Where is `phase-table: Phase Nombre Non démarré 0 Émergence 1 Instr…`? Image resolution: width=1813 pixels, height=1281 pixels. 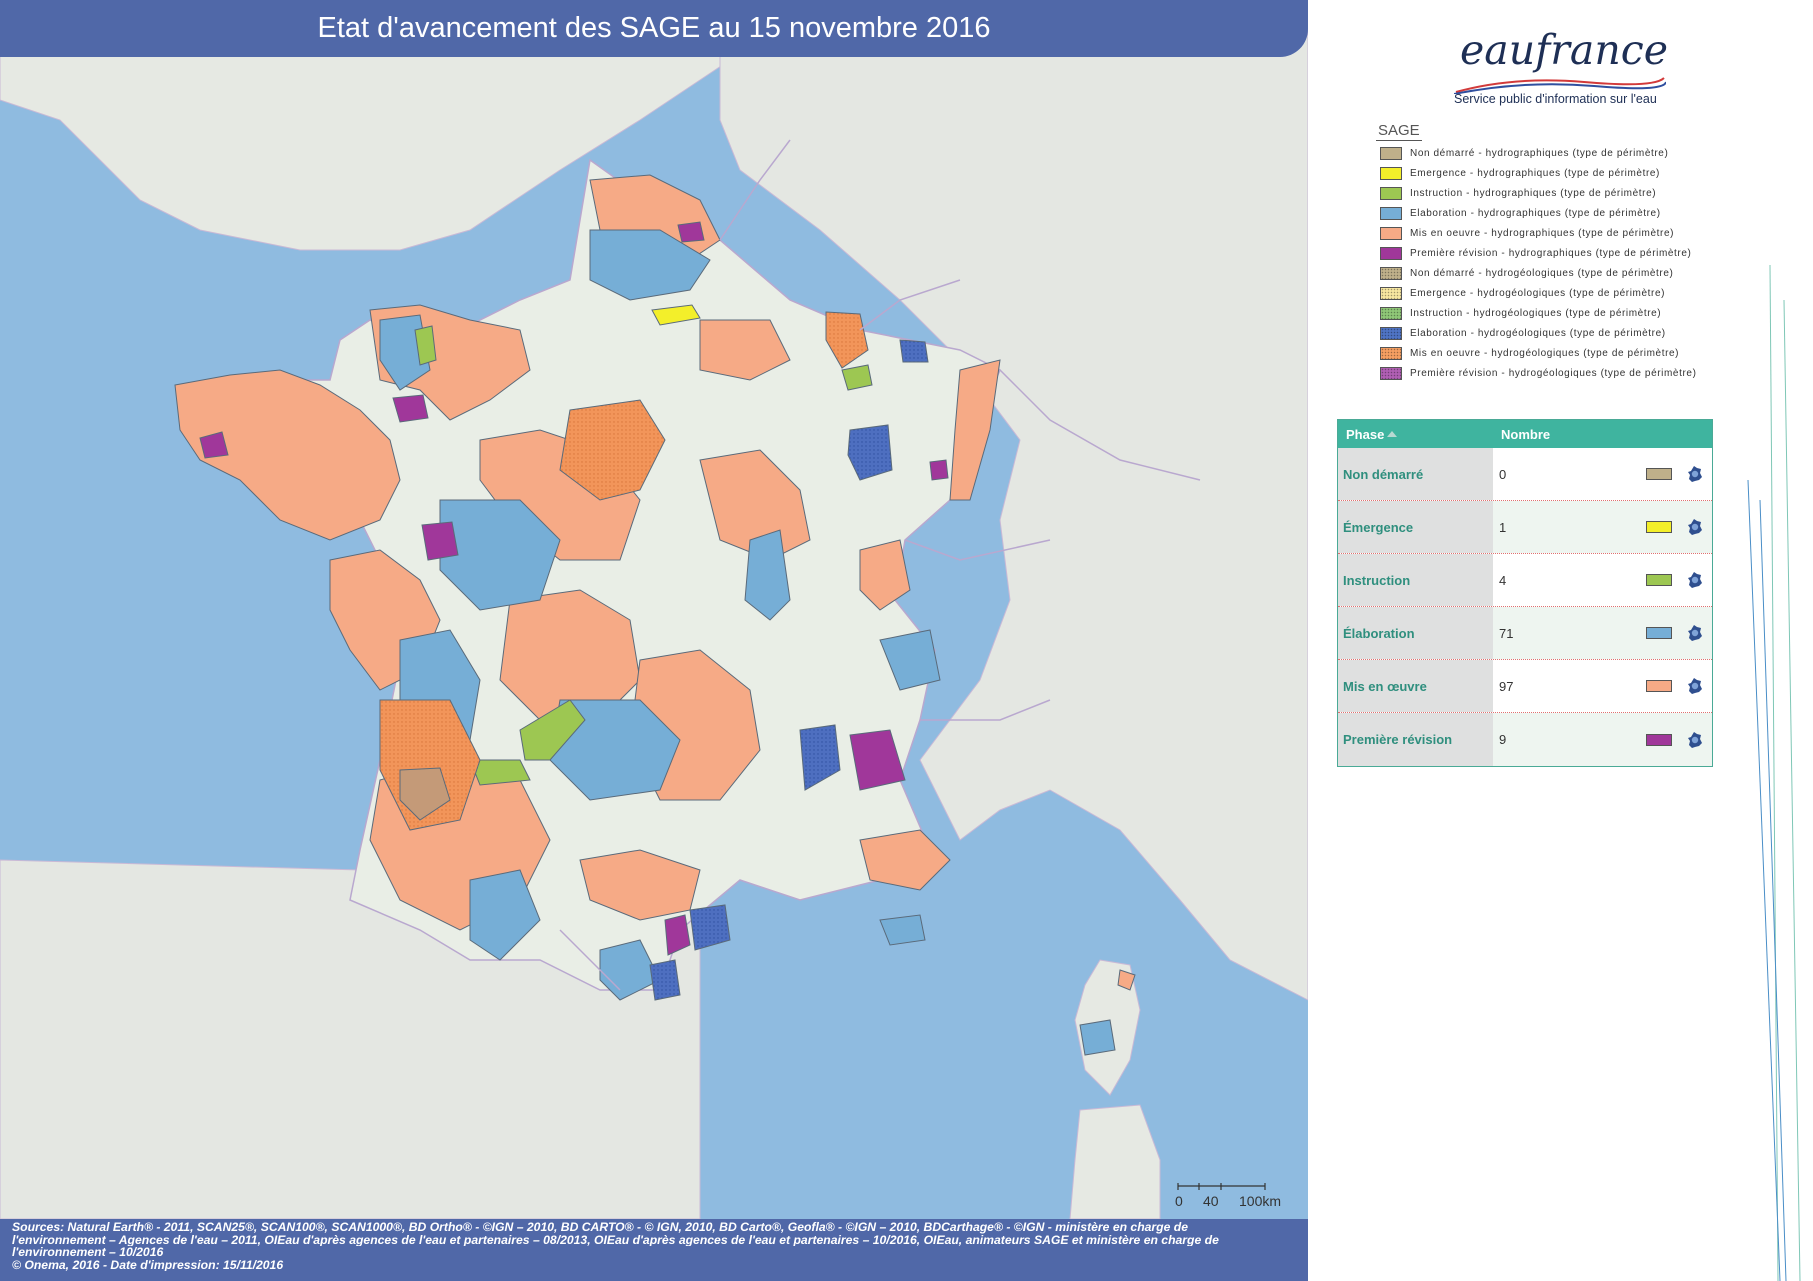
phase-table: Phase Nombre Non démarré 0 Émergence 1 Instr… is located at coordinates (1525, 593).